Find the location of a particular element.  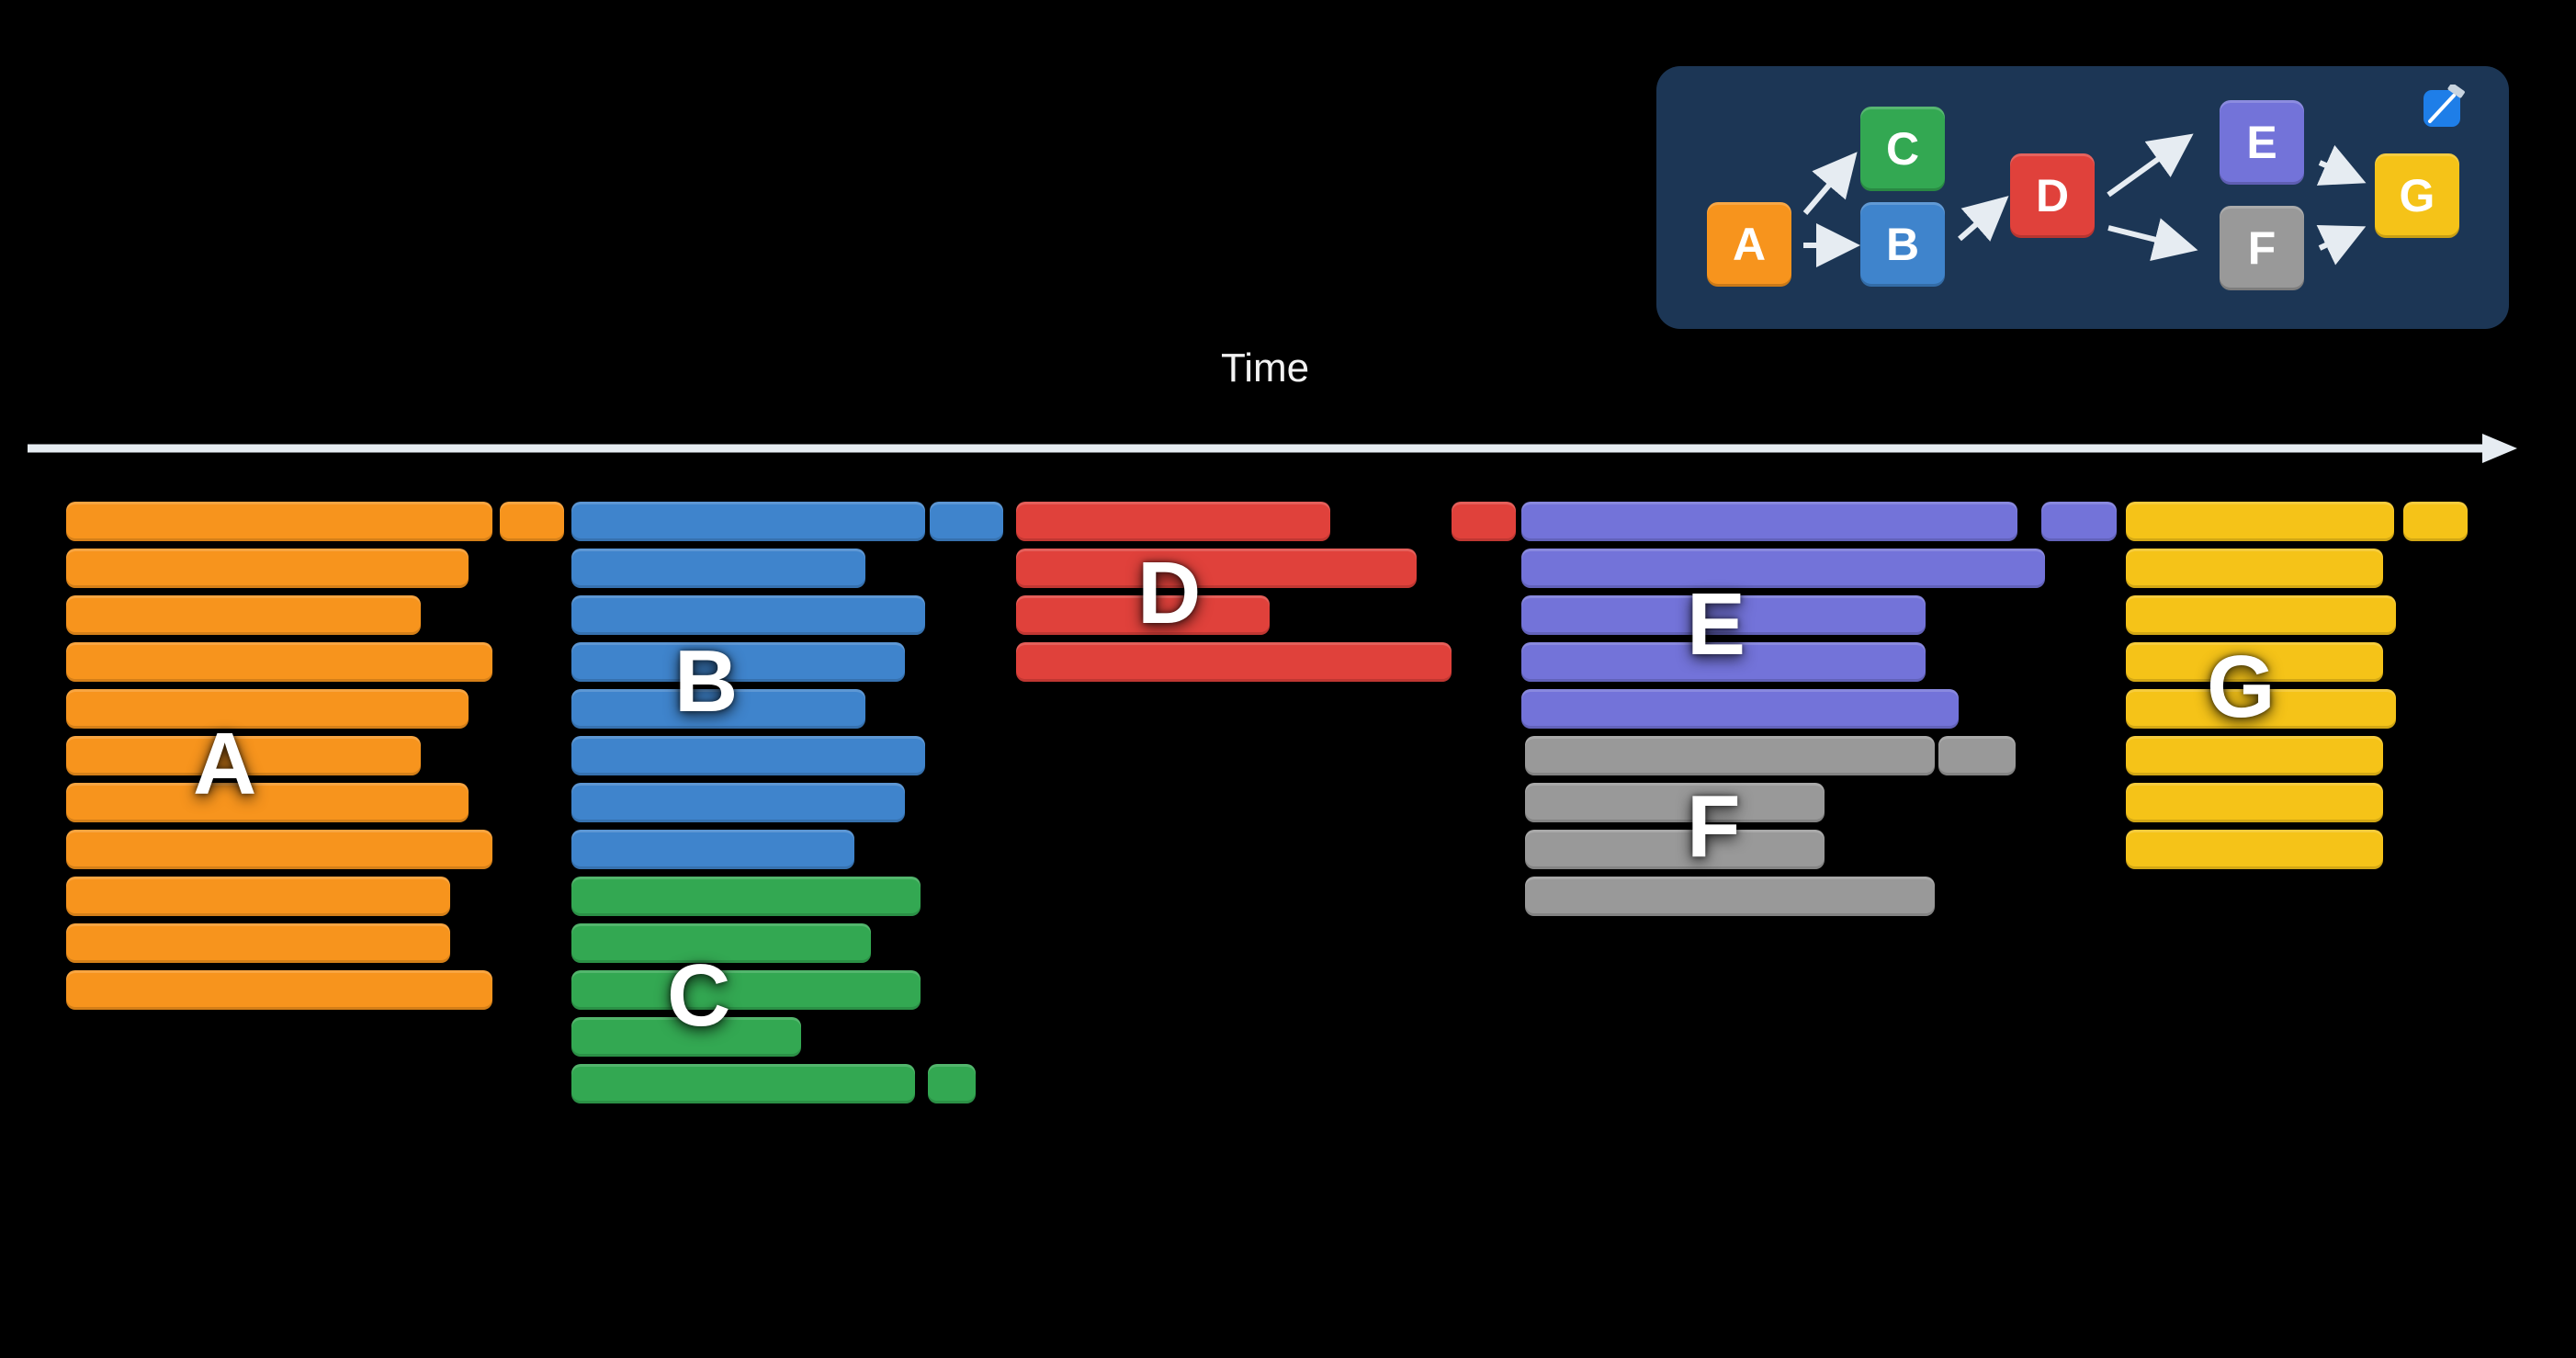

xcode-hammer-icon is located at coordinates (2444, 106).